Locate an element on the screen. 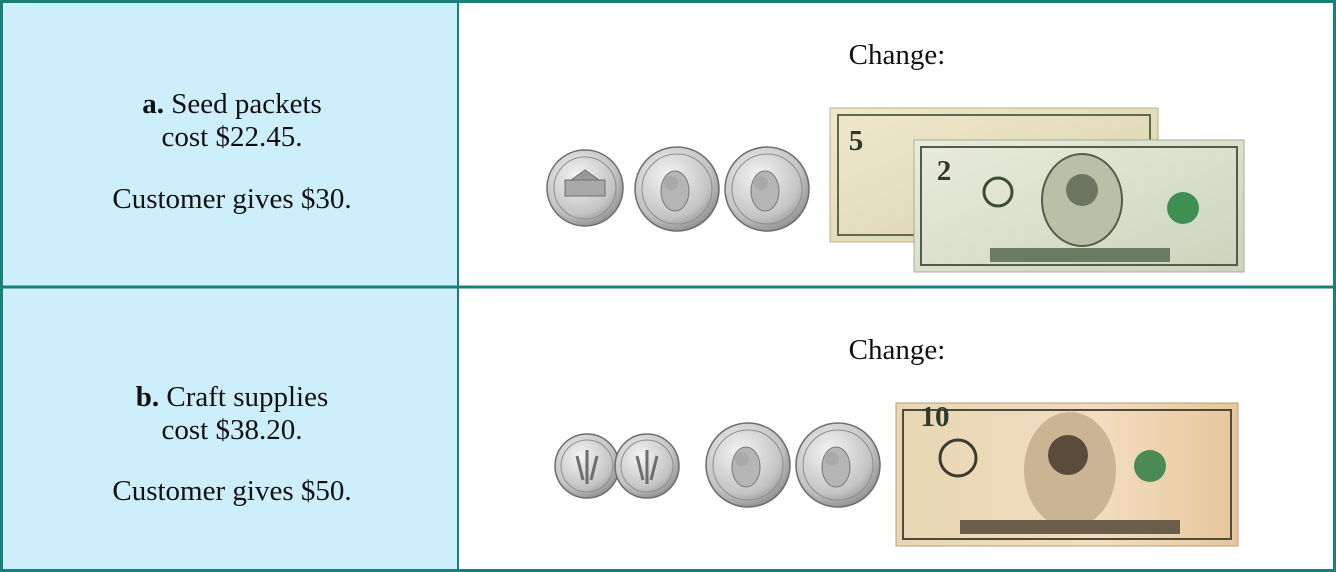 The width and height of the screenshot is (1336, 572). gives-text: Customer gives $30. is located at coordinates (231, 199).